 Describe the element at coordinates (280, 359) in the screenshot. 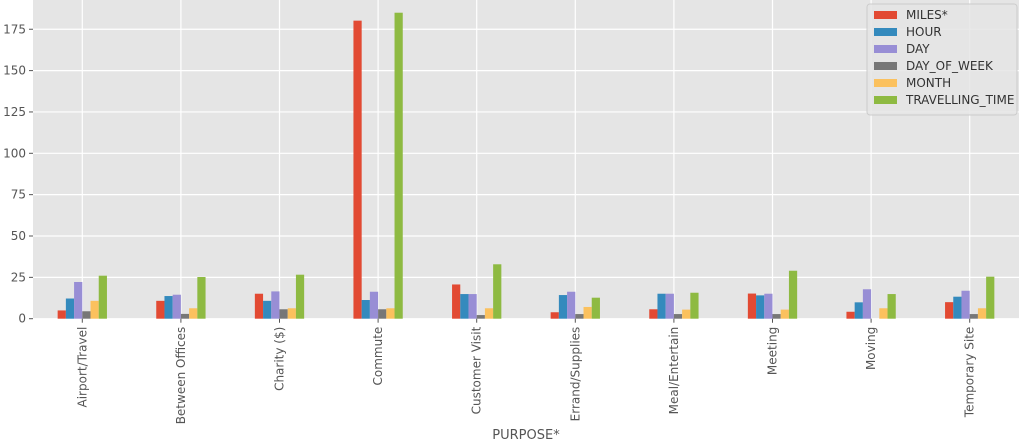

I see `x-tick-label: Charity ($)` at that location.